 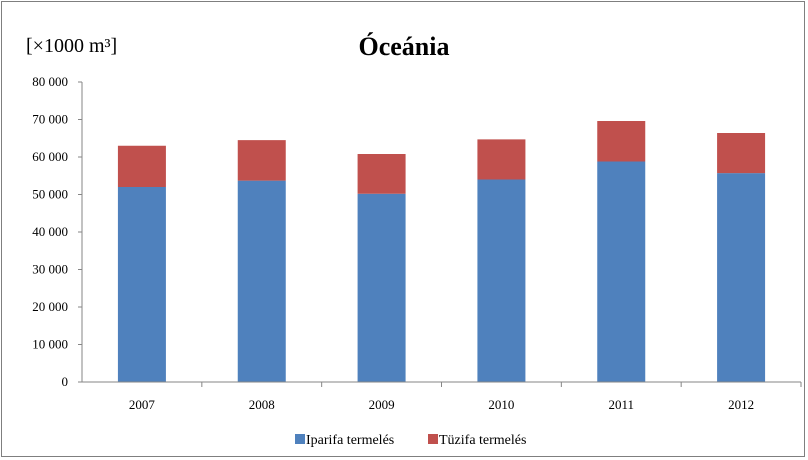 I want to click on y-tick-label: 40 000, so click(x=50, y=231).